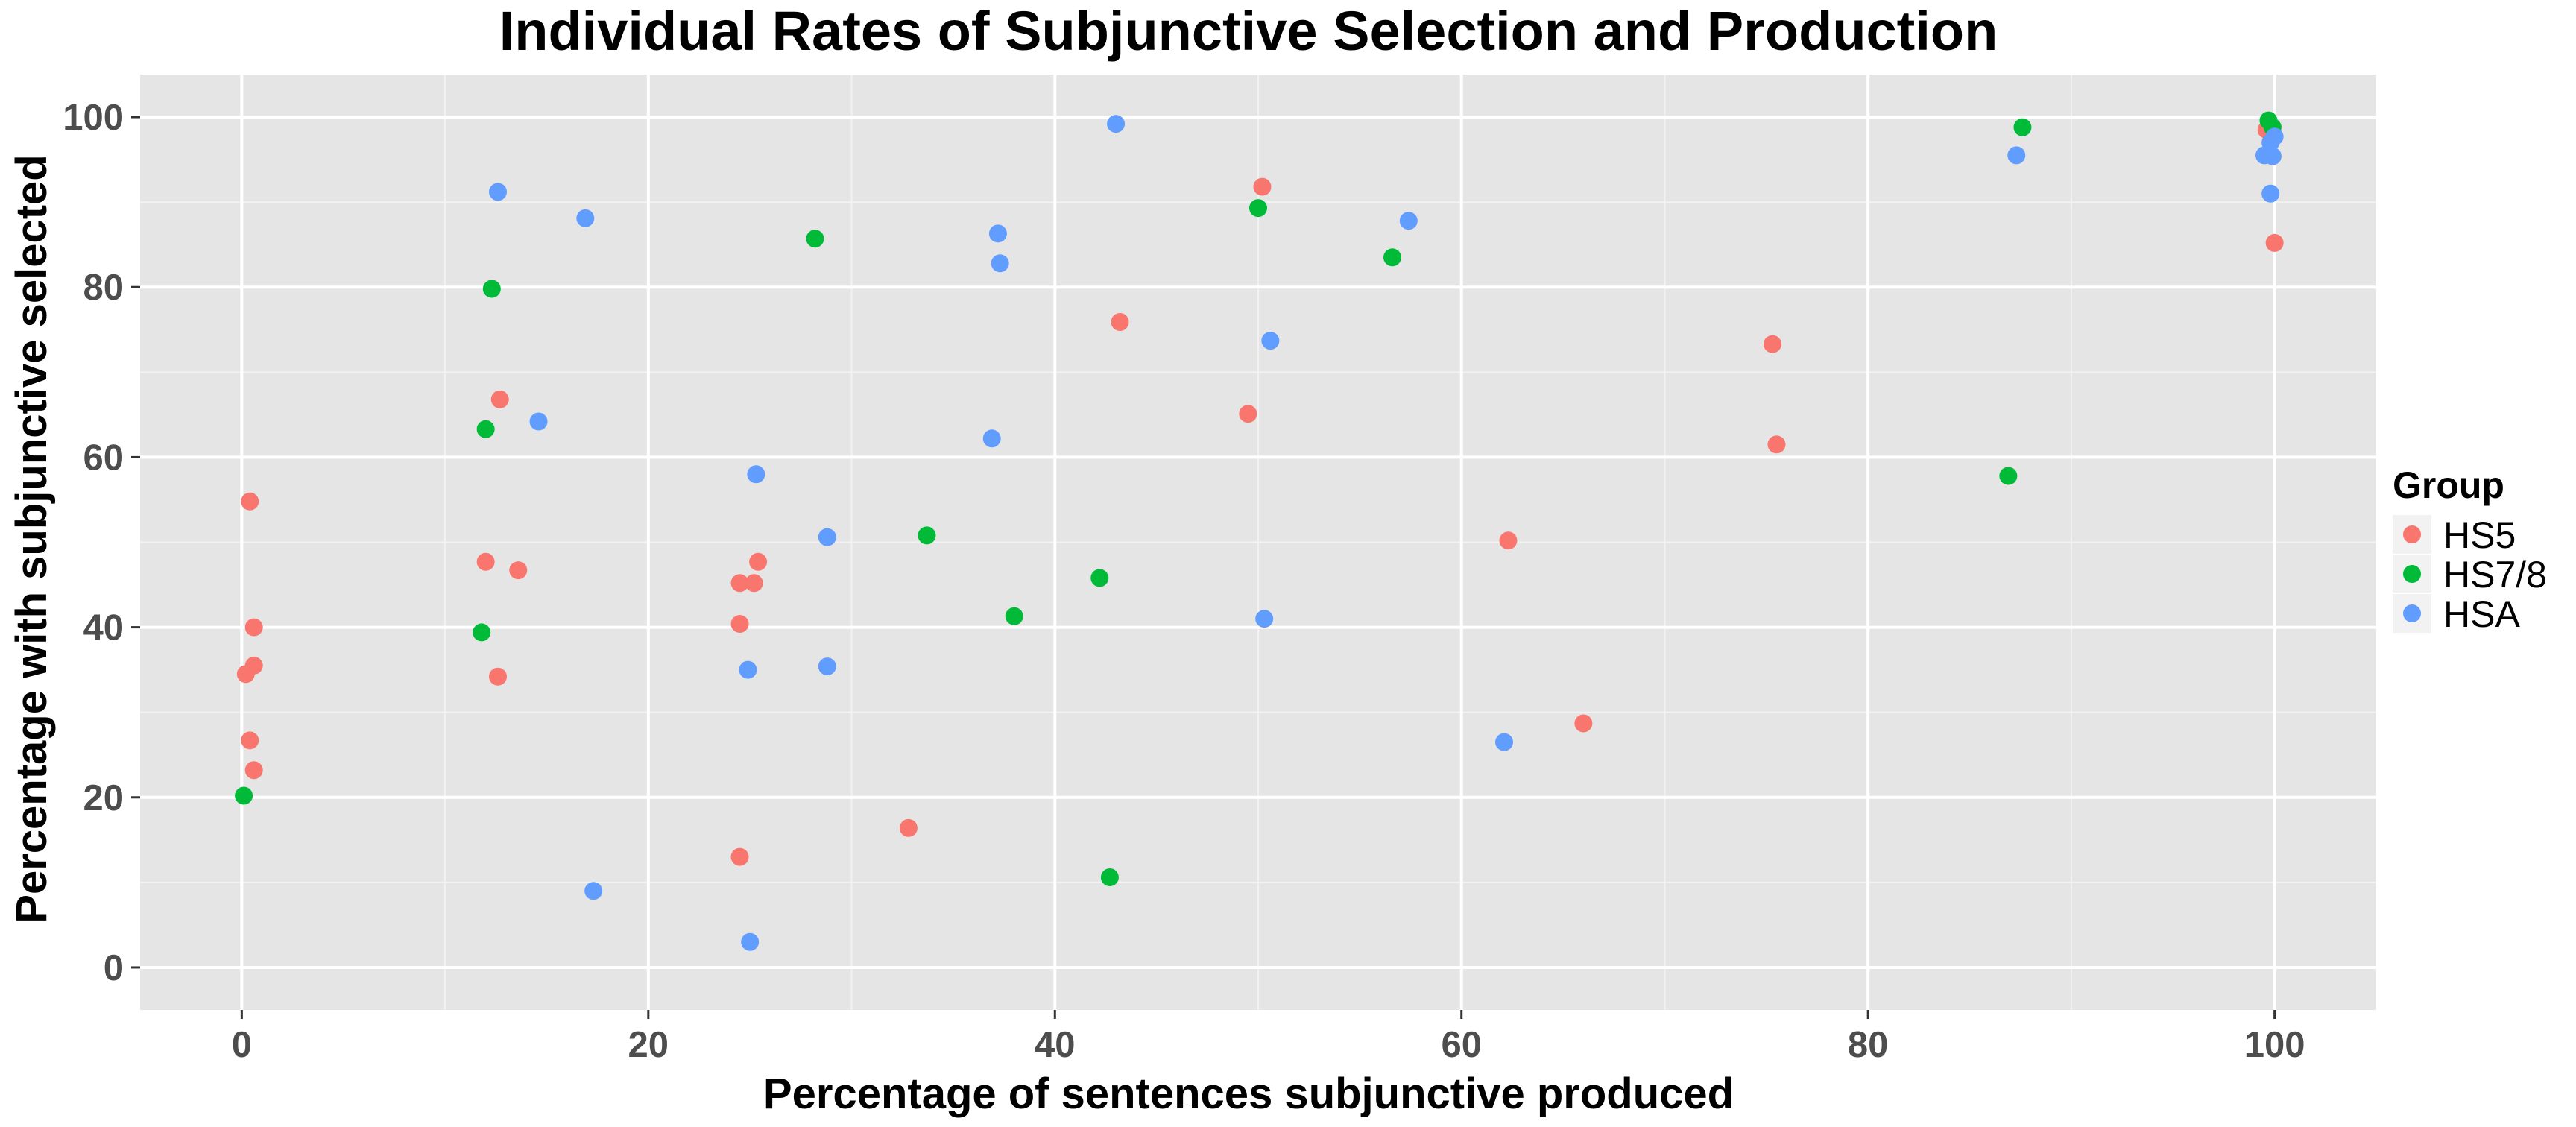 The height and width of the screenshot is (1127, 2576). I want to click on legend-label: HS5, so click(2479, 535).